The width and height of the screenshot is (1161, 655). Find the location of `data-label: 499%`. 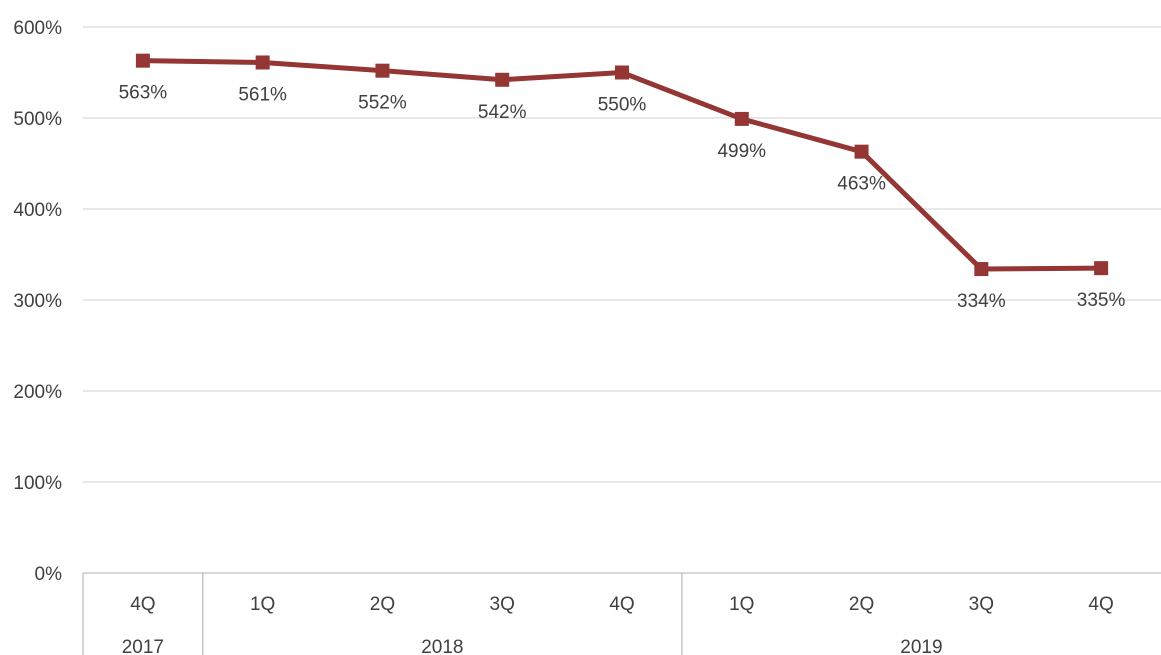

data-label: 499% is located at coordinates (741, 151).